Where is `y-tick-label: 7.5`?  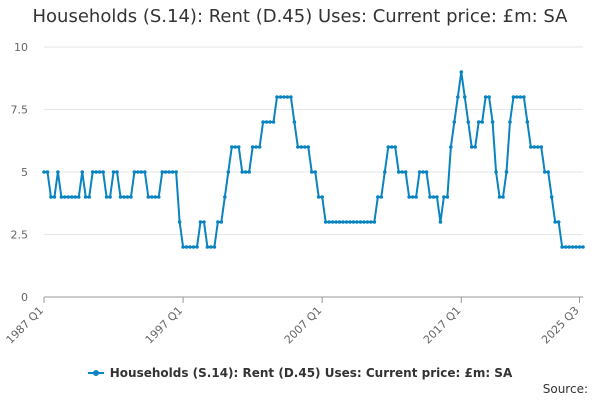 y-tick-label: 7.5 is located at coordinates (20, 110).